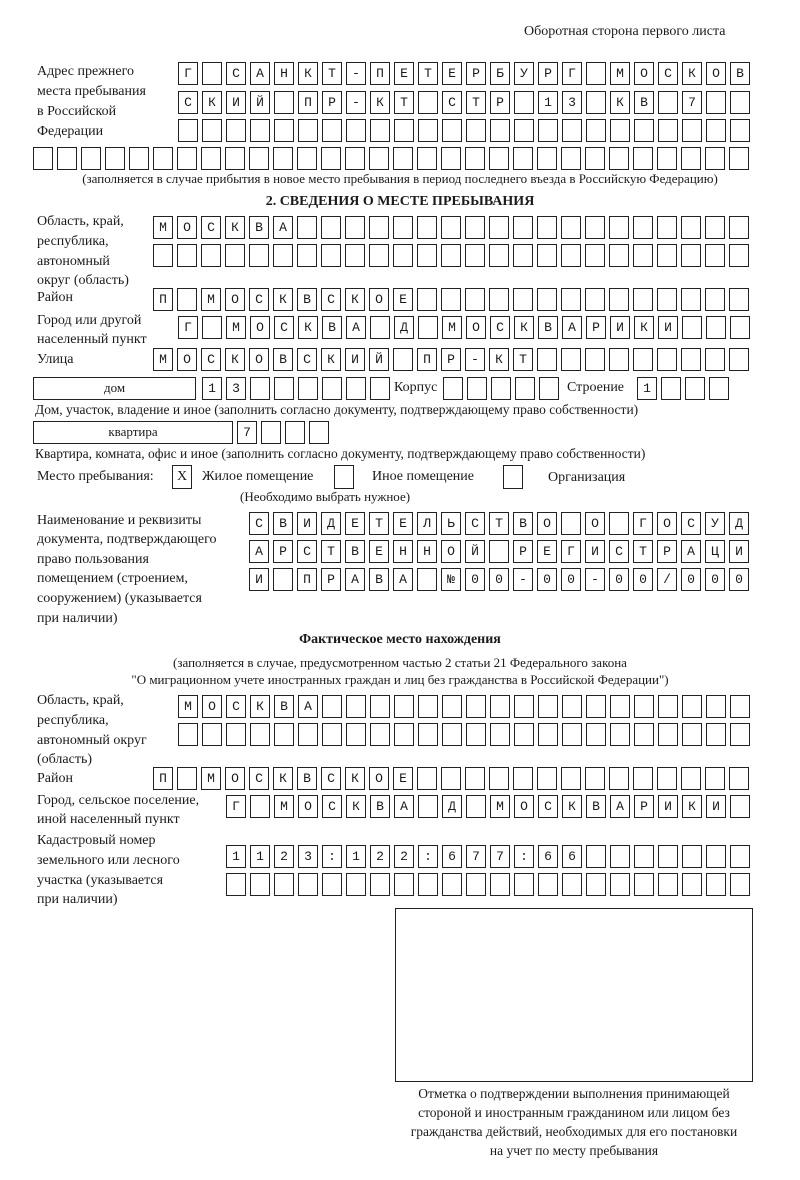 The height and width of the screenshot is (1180, 800). I want to click on flat-type-field: квартира, so click(133, 432).